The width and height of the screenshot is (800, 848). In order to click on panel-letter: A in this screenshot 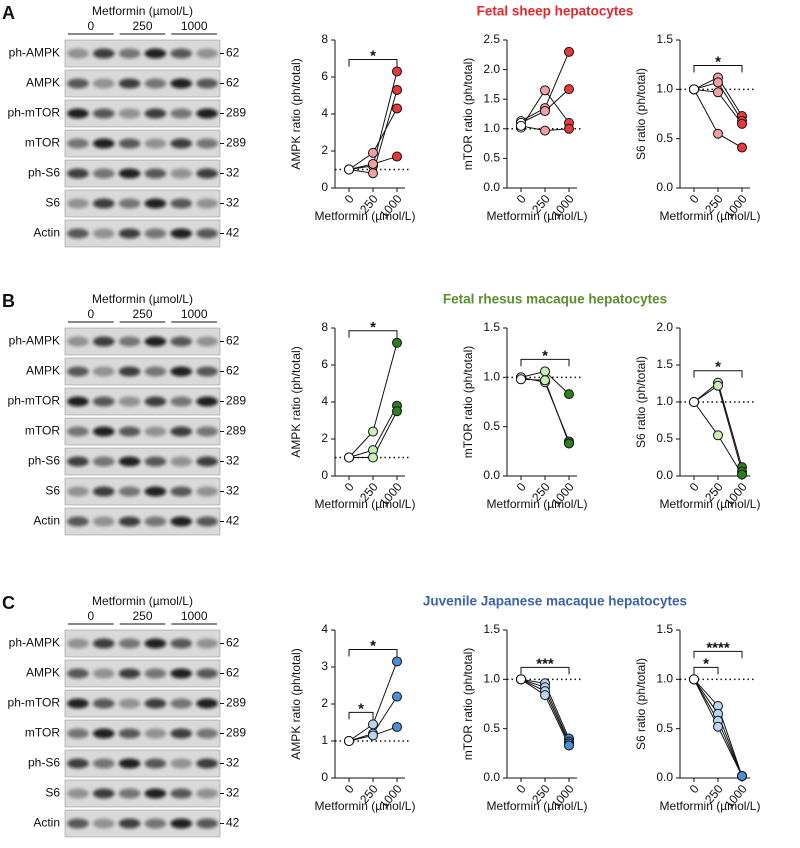, I will do `click(8, 13)`.